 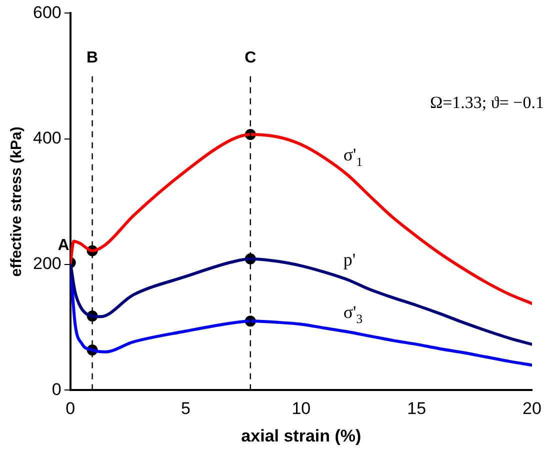 What do you see at coordinates (47, 12) in the screenshot?
I see `y-tick-label: 600` at bounding box center [47, 12].